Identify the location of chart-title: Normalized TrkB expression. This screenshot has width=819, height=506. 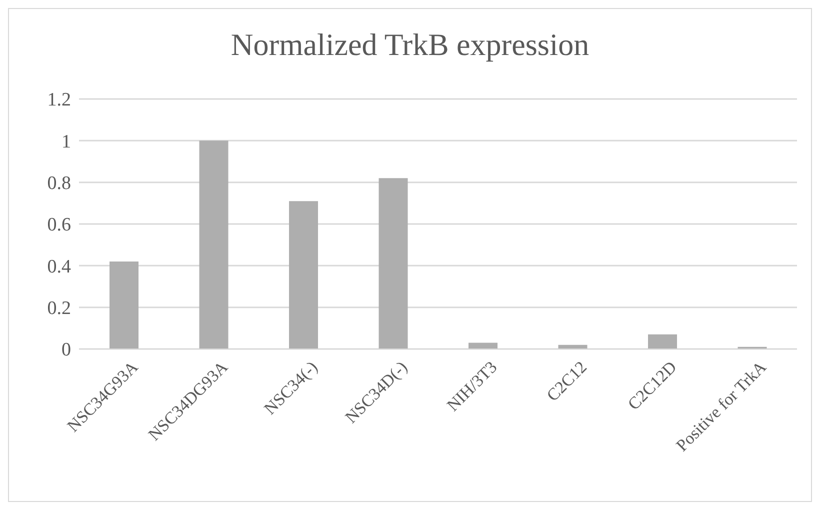
(410, 45).